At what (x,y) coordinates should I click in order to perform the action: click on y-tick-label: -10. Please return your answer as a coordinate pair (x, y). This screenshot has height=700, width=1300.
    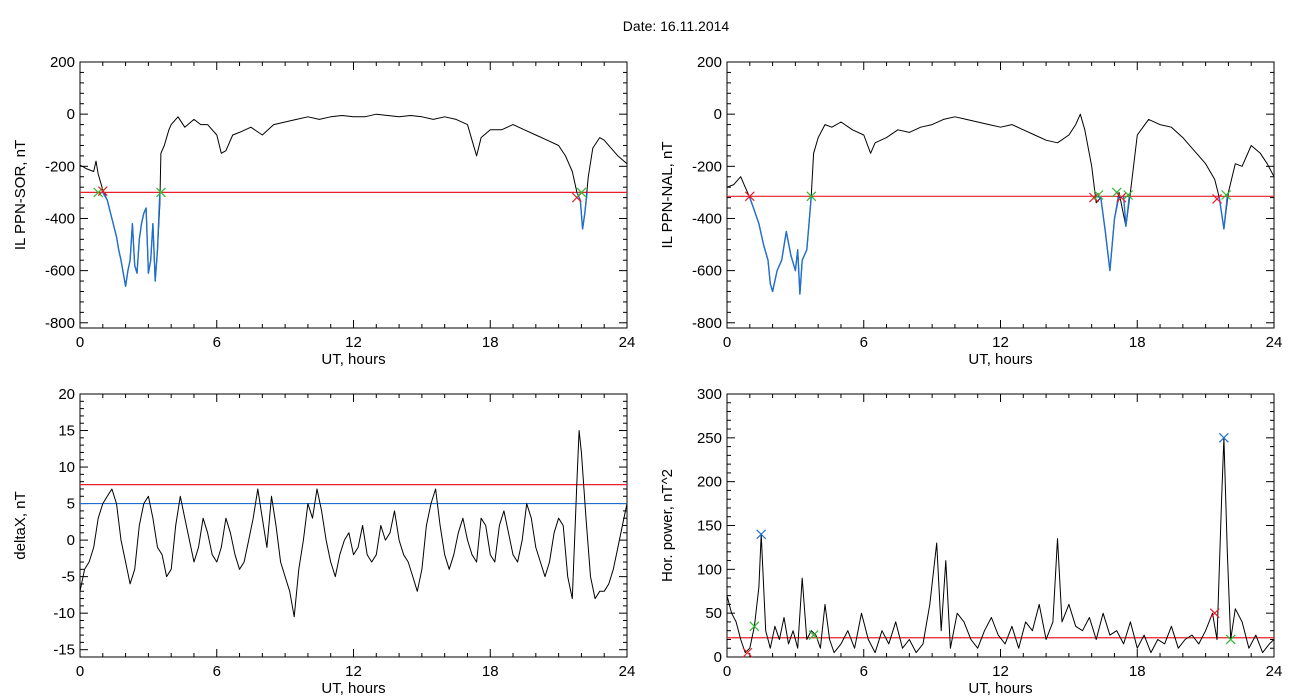
    Looking at the image, I should click on (64, 613).